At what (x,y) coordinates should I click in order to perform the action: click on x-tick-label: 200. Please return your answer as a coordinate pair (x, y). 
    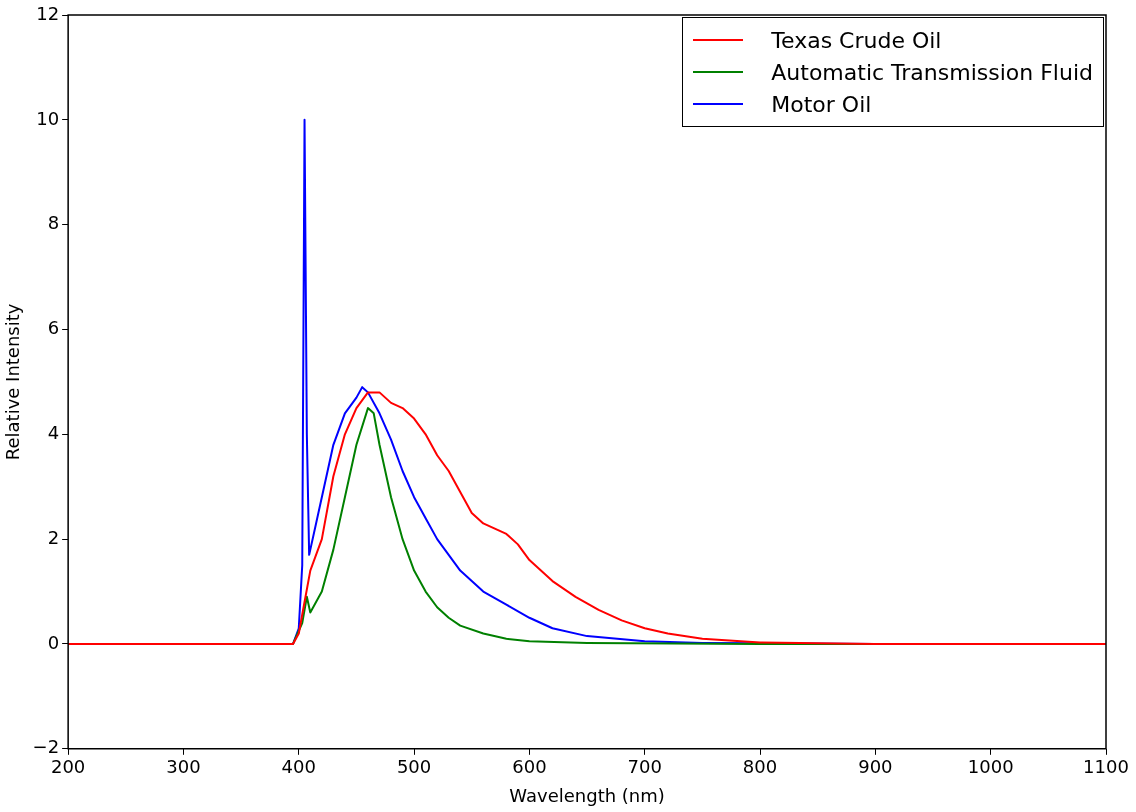
    Looking at the image, I should click on (68, 767).